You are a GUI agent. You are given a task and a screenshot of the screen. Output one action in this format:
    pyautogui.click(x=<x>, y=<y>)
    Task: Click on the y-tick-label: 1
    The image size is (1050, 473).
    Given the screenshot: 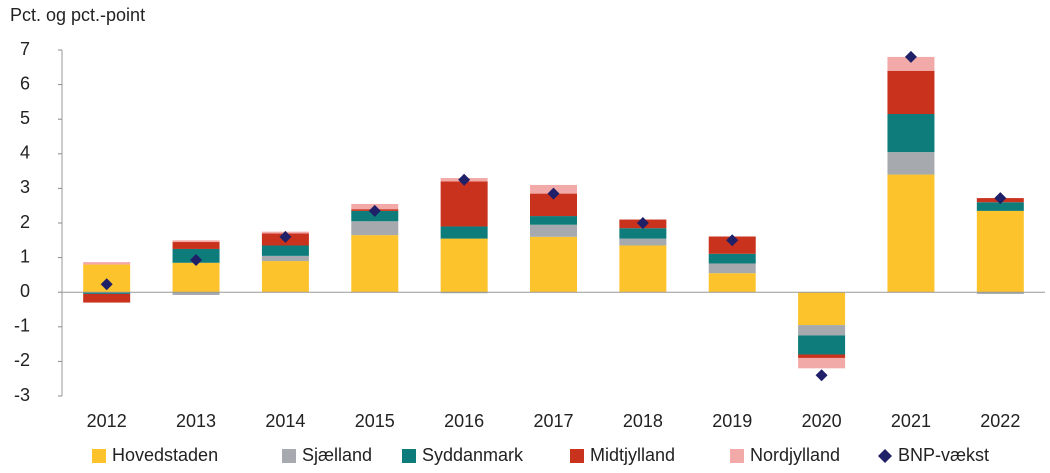 What is the action you would take?
    pyautogui.click(x=25, y=256)
    